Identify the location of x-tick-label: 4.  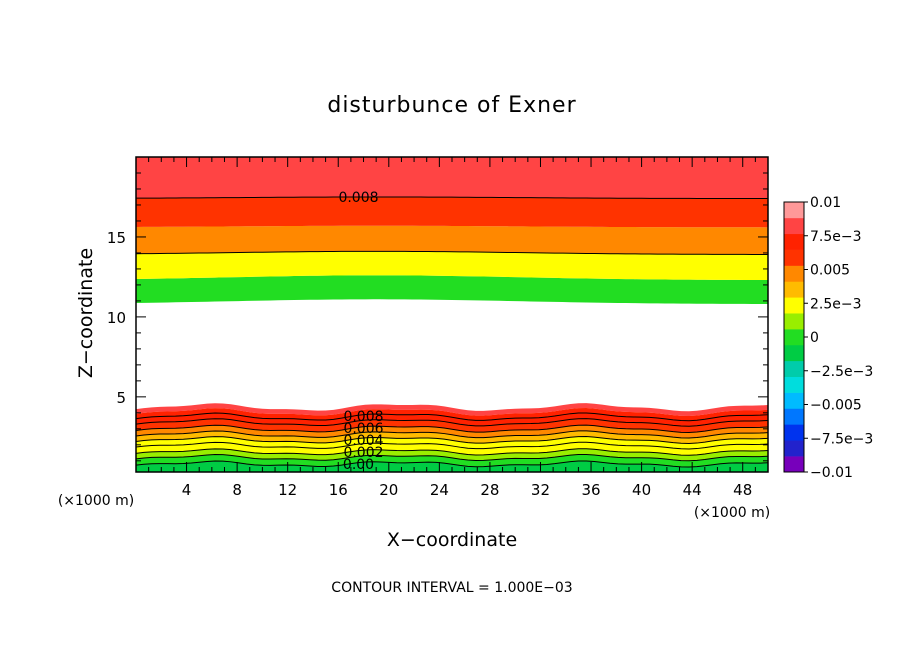
(187, 490).